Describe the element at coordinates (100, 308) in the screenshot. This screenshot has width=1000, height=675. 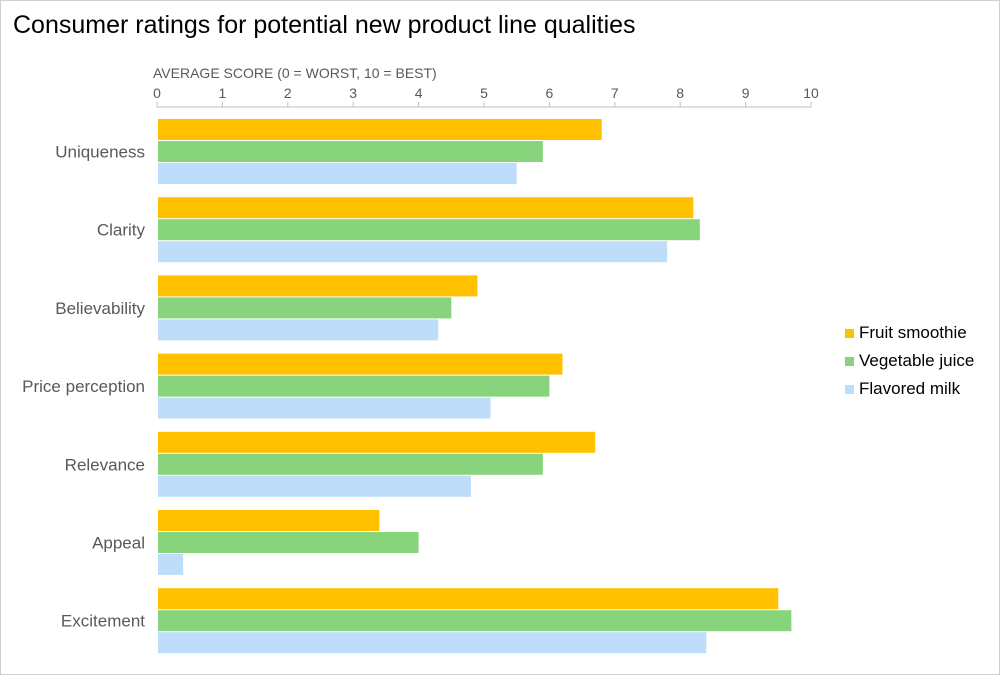
I see `category-label: Believability` at that location.